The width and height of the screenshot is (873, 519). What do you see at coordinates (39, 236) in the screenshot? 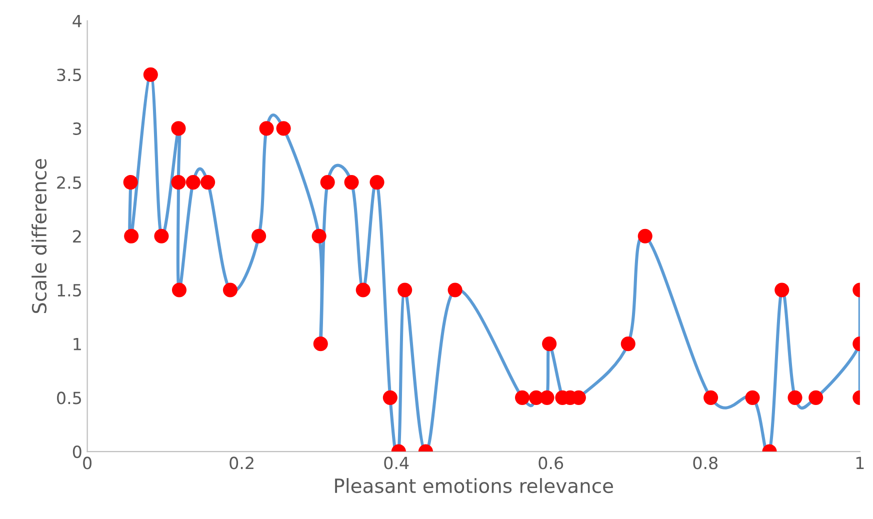
I see `y-axis-title: Scale difference` at bounding box center [39, 236].